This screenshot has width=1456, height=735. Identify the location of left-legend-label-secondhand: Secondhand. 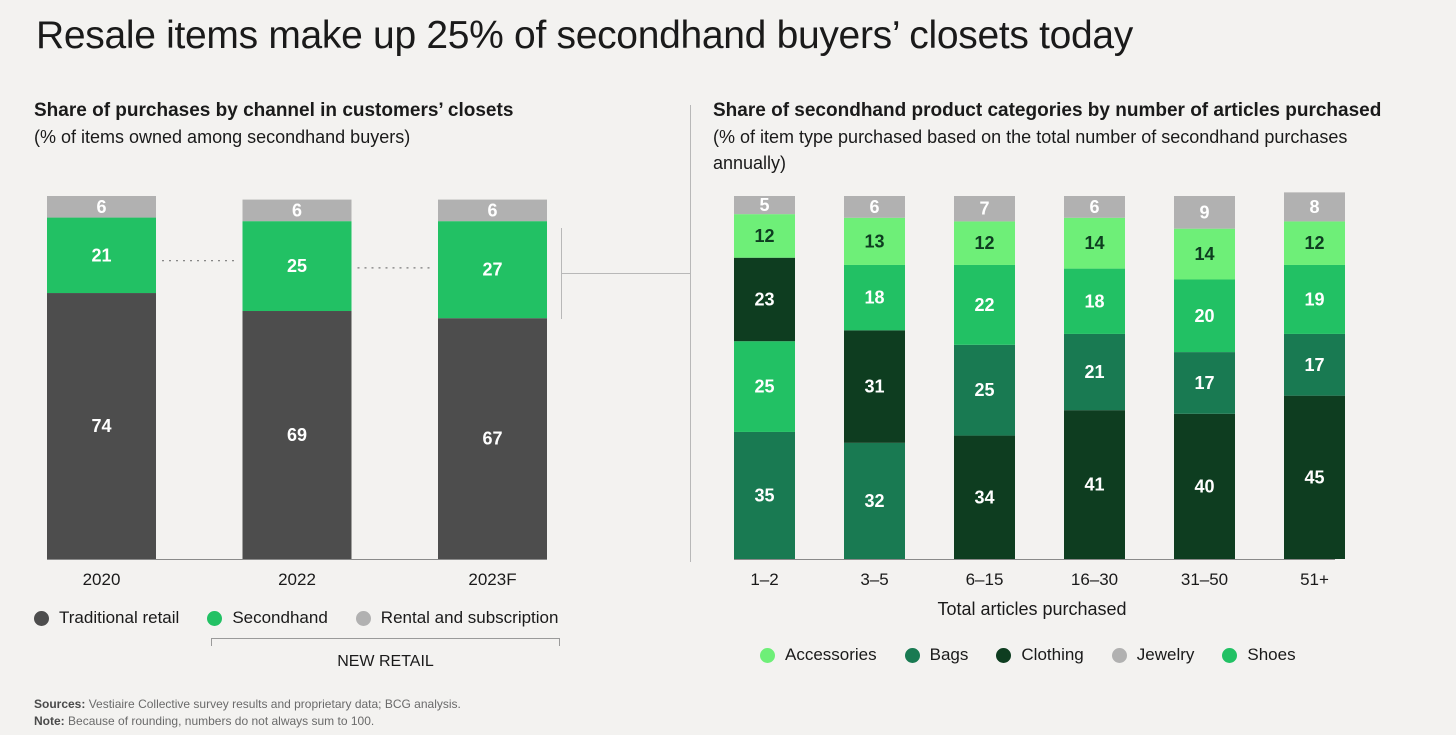
(280, 617).